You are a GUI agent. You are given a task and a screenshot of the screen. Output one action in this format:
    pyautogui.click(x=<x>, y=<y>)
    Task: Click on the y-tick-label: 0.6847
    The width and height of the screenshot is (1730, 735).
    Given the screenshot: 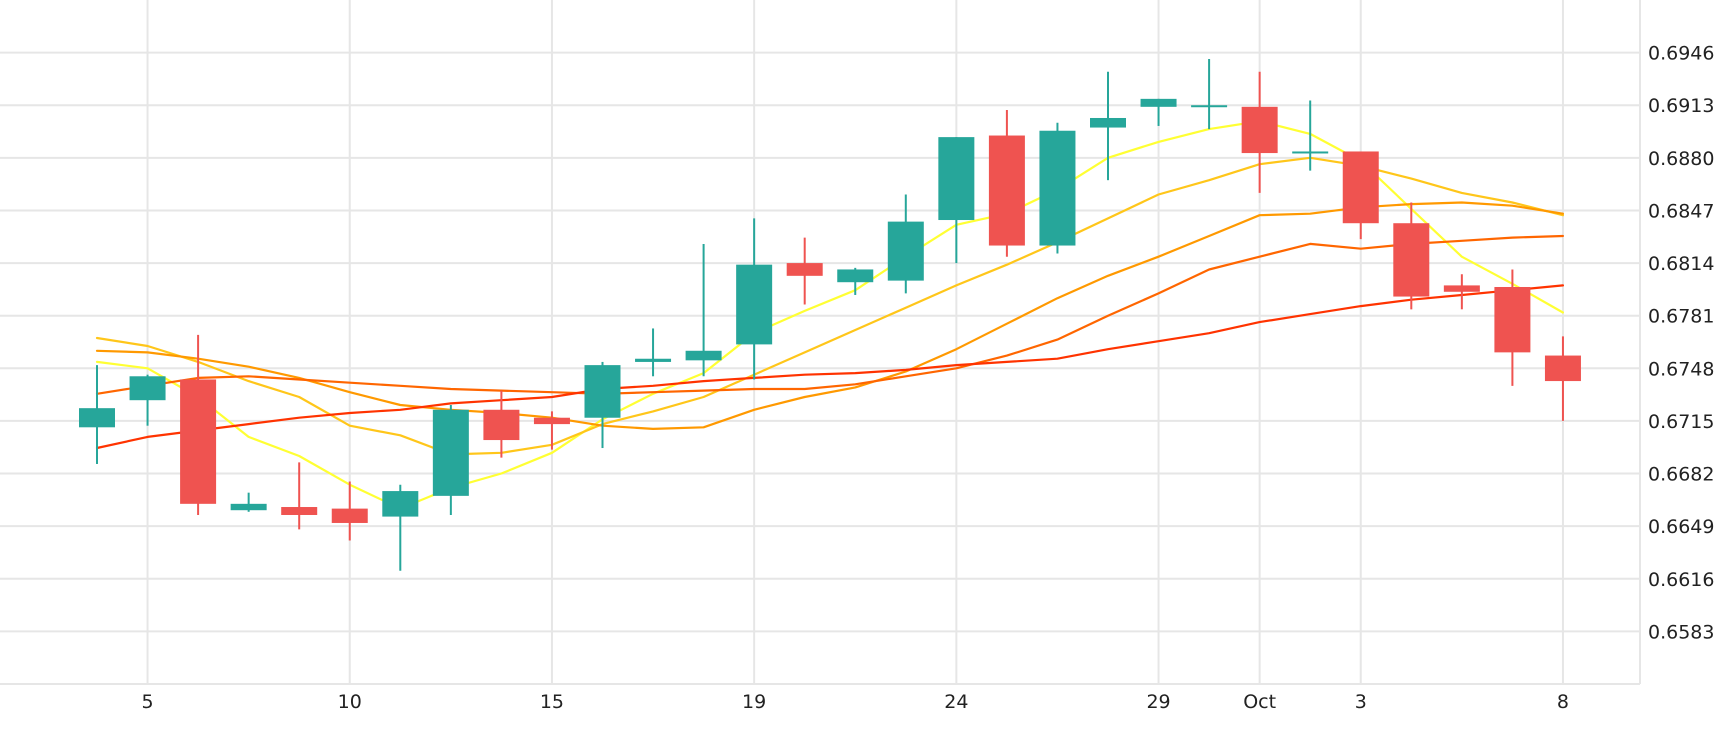 What is the action you would take?
    pyautogui.click(x=1681, y=211)
    